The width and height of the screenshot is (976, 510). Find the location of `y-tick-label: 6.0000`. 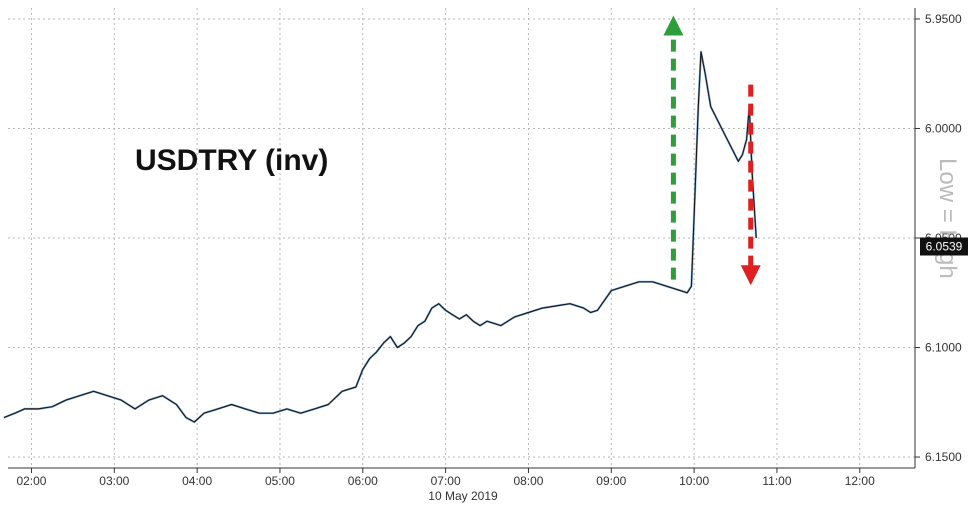

y-tick-label: 6.0000 is located at coordinates (943, 128).